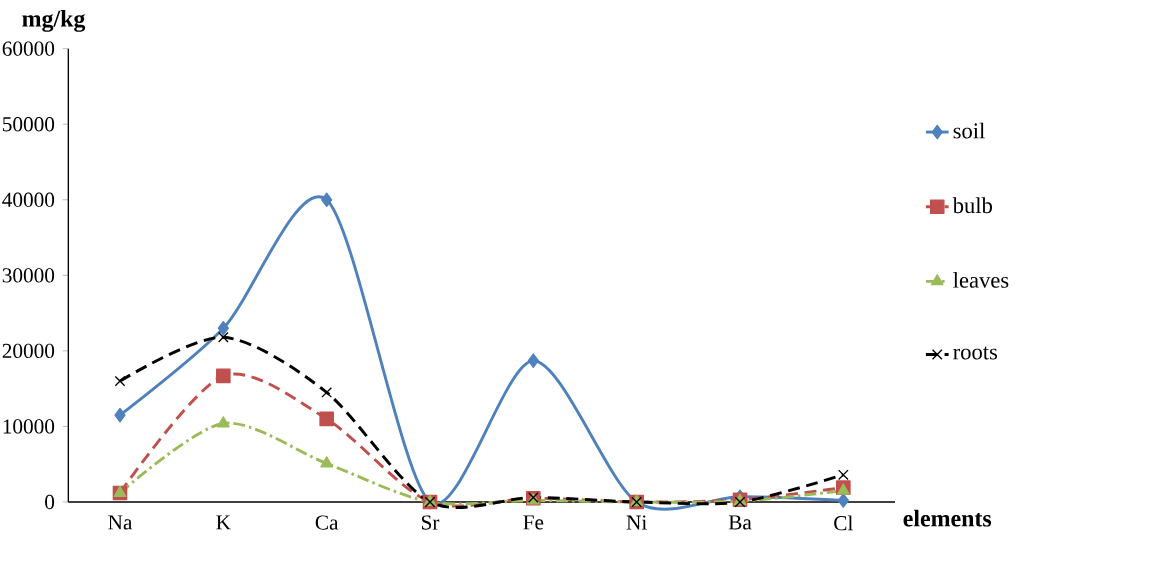  Describe the element at coordinates (636, 522) in the screenshot. I see `x-tick-label: Ni` at that location.